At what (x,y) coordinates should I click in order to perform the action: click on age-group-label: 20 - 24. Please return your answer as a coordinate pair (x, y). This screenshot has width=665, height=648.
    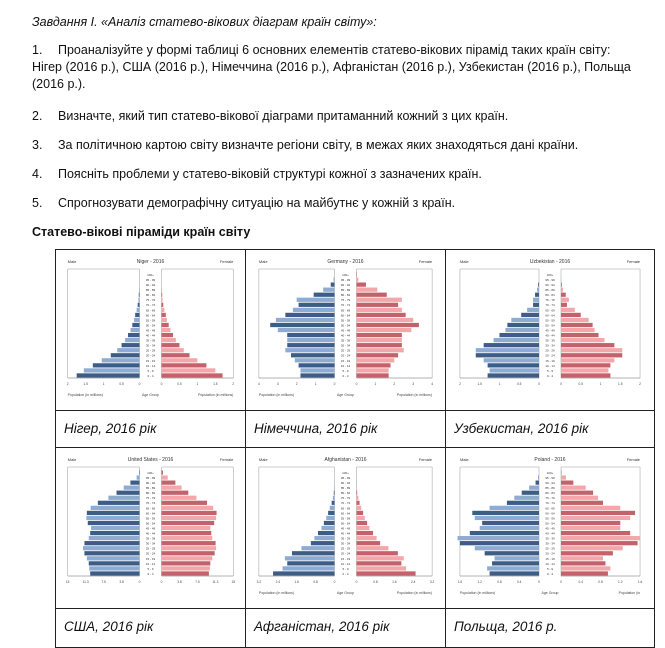
    Looking at the image, I should click on (346, 554).